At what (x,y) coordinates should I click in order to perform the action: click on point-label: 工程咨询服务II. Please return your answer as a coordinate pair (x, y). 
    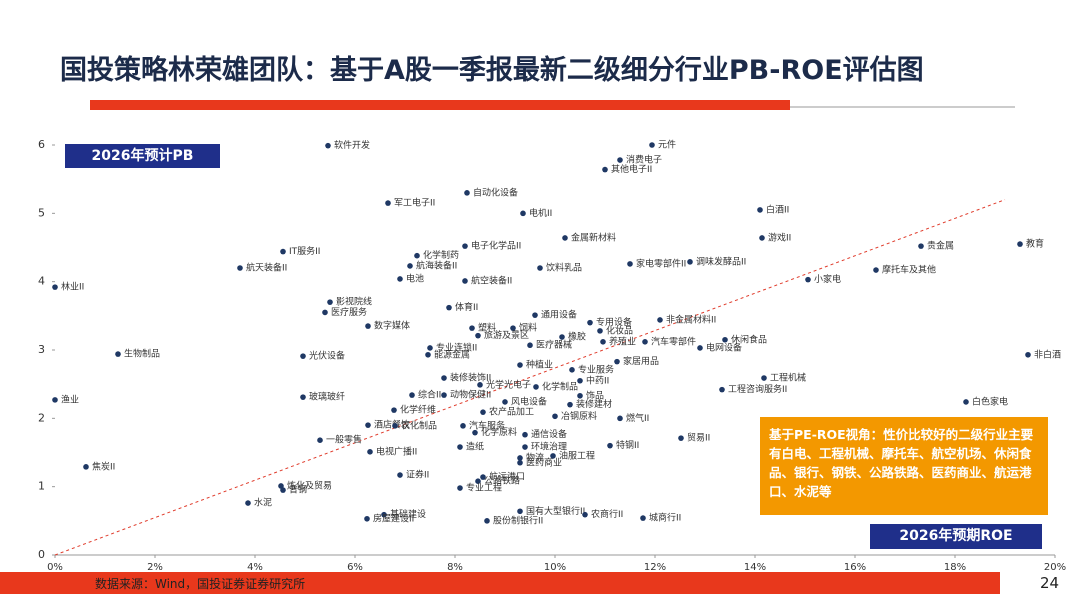
    Looking at the image, I should click on (757, 389).